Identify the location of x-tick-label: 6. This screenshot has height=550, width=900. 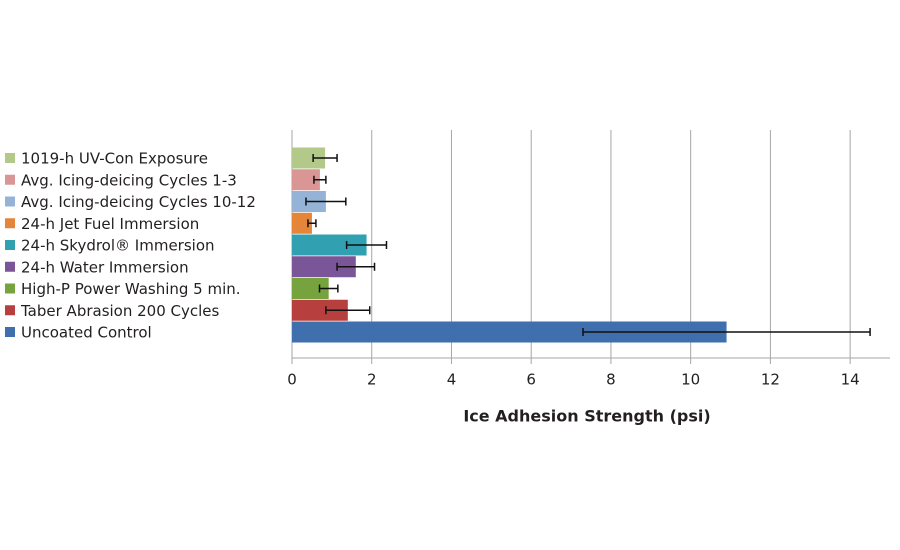
(531, 380).